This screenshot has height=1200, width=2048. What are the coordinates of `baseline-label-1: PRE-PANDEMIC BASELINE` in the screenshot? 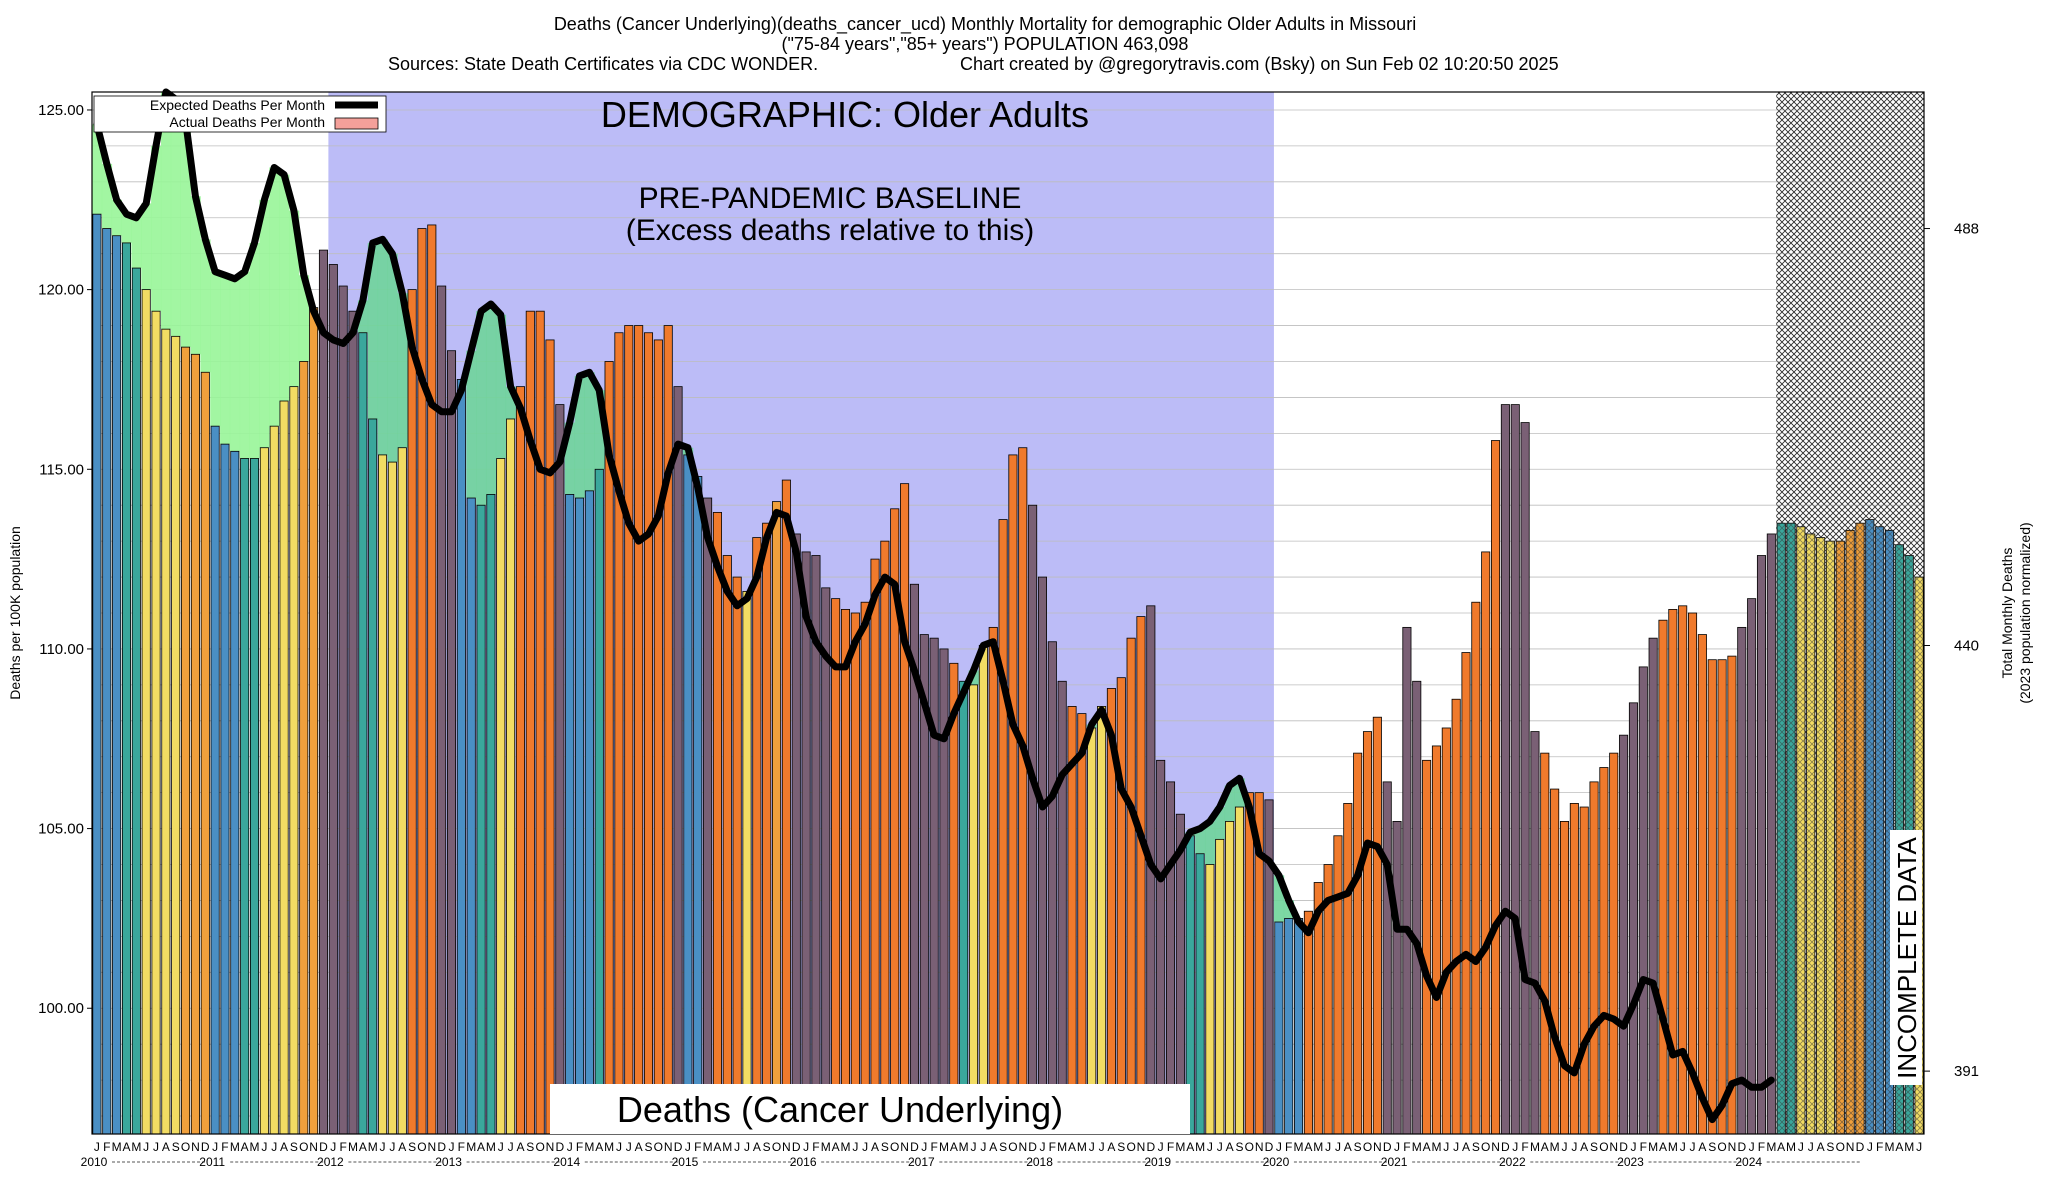 It's located at (830, 198).